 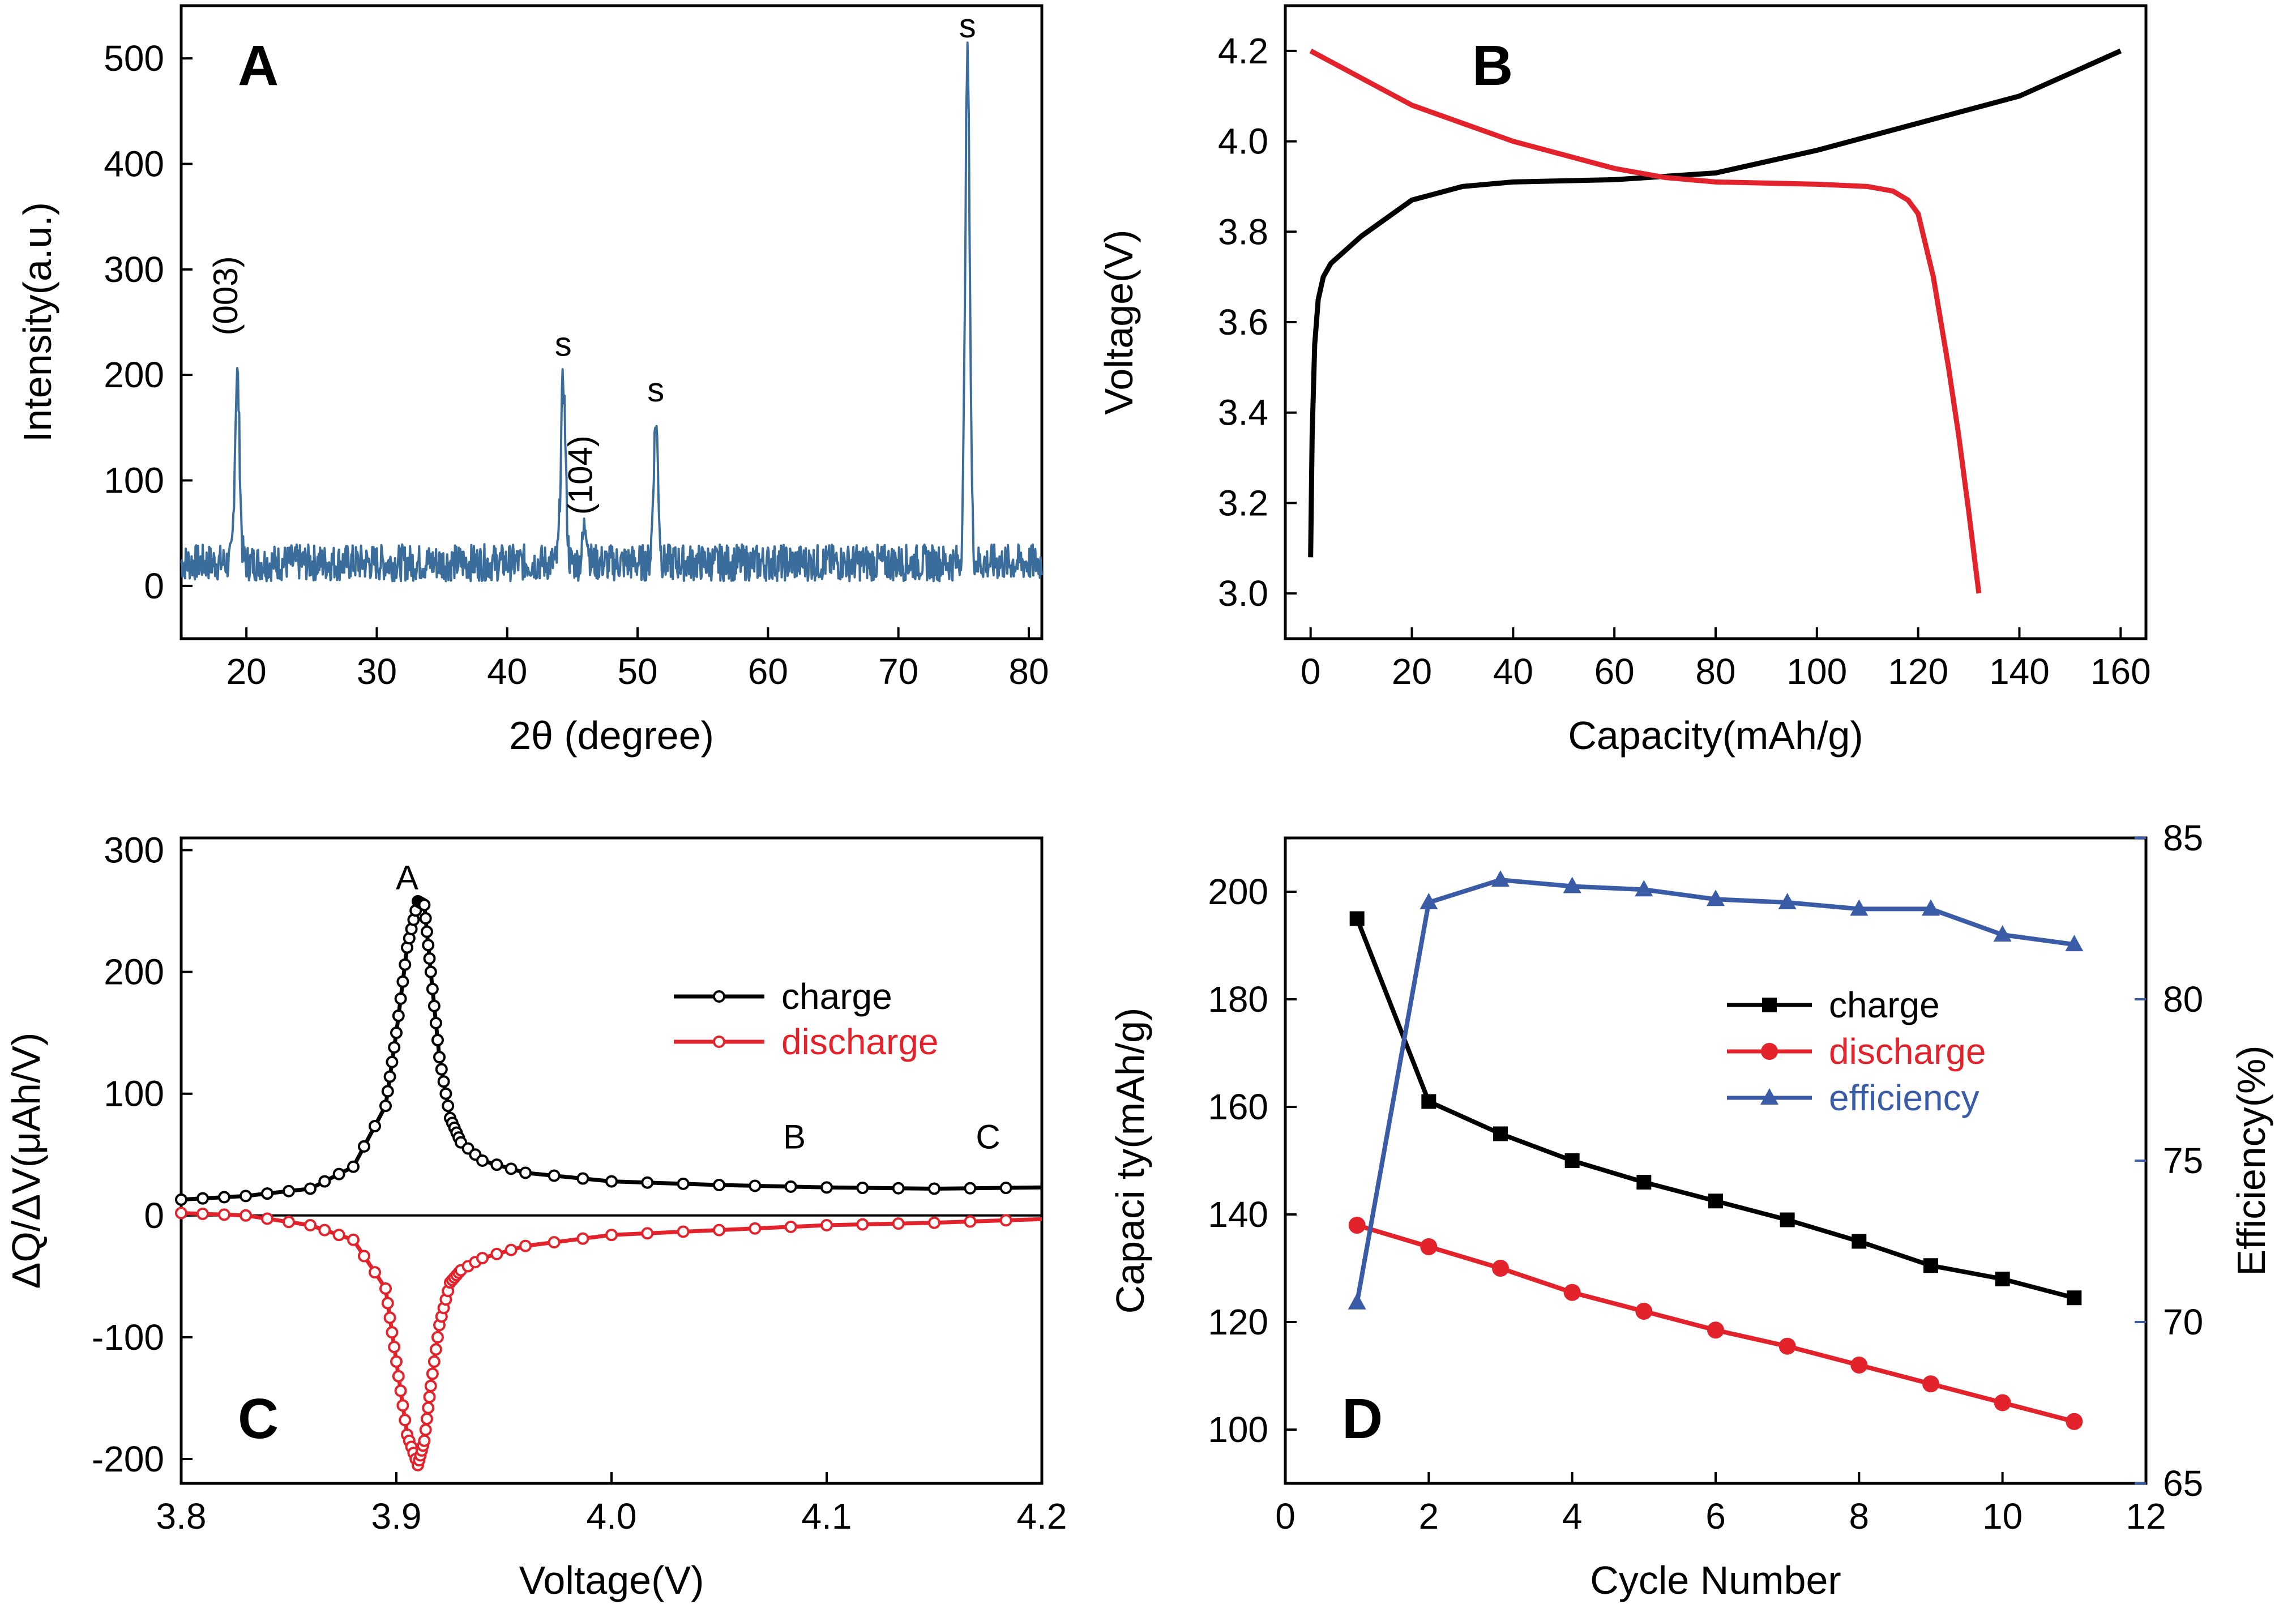 I want to click on panel-a-letter: A, so click(x=258, y=65).